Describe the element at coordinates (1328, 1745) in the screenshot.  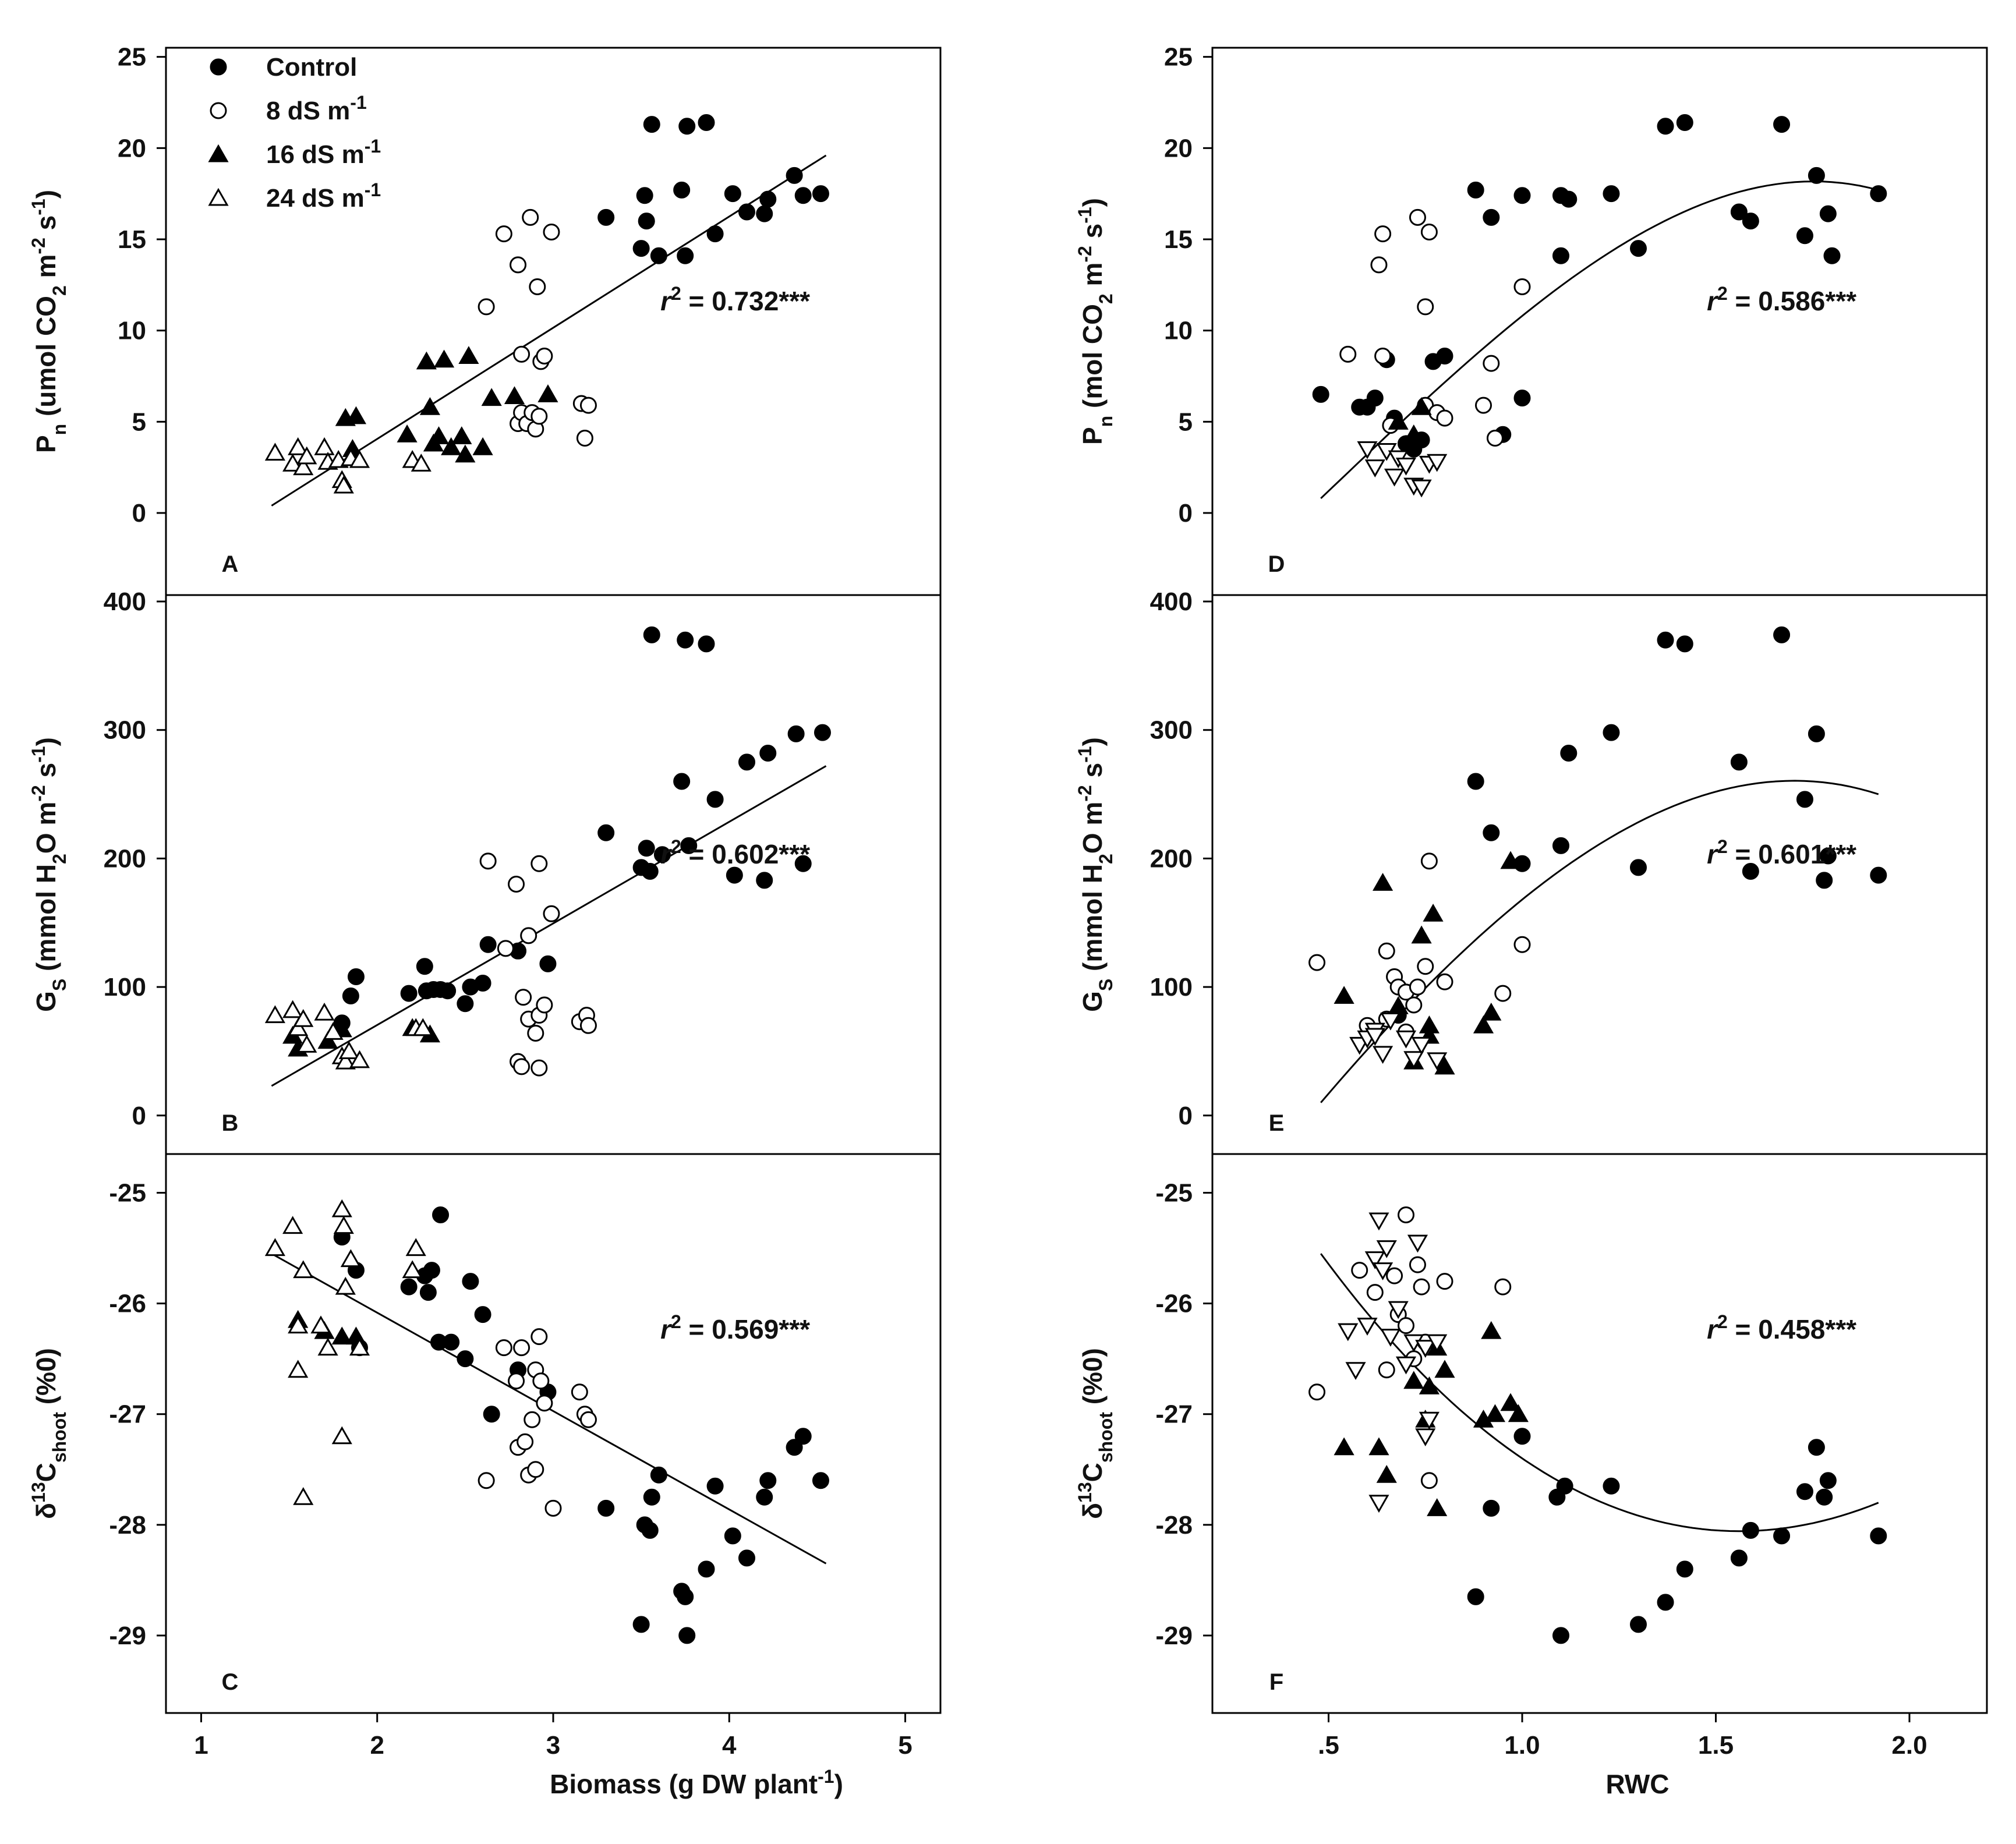
I see `x-tick-label: .5` at that location.